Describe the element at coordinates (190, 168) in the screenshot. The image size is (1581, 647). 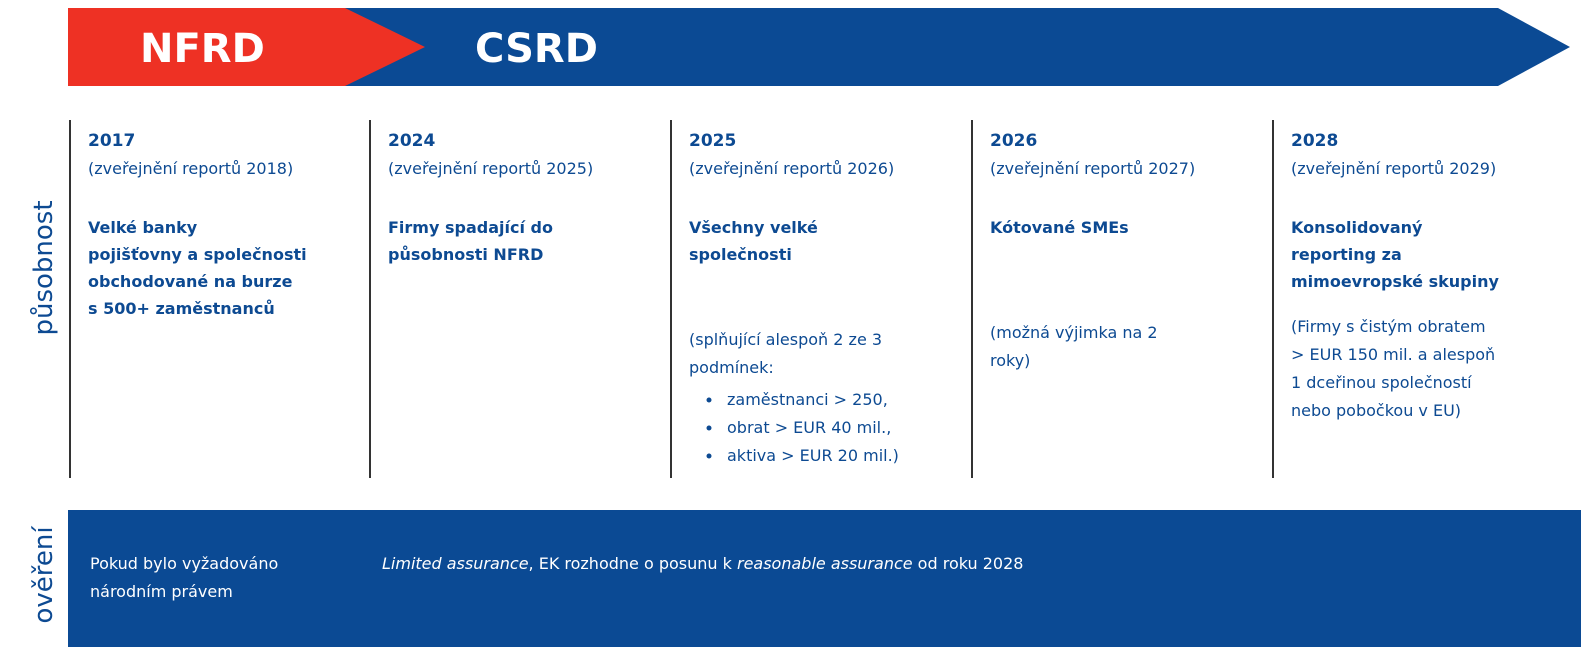
I see `subtitle: (zveřejnění reportů 2018)` at that location.